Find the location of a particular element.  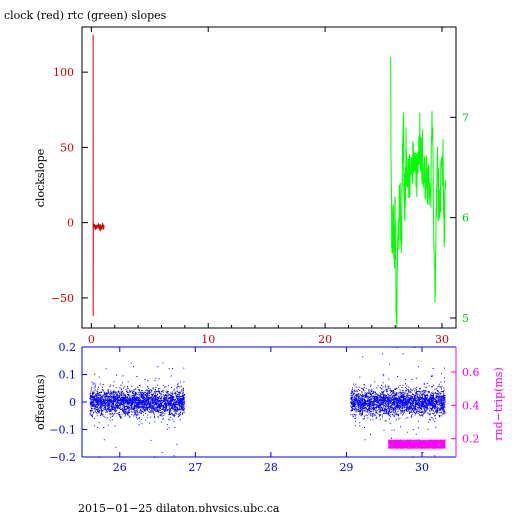

x-tick-label: 29 is located at coordinates (346, 467).